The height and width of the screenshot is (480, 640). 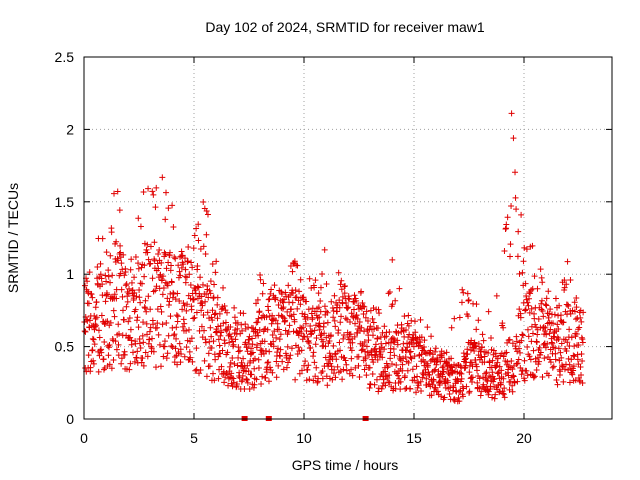 I want to click on x-tick-label: 20, so click(x=524, y=438).